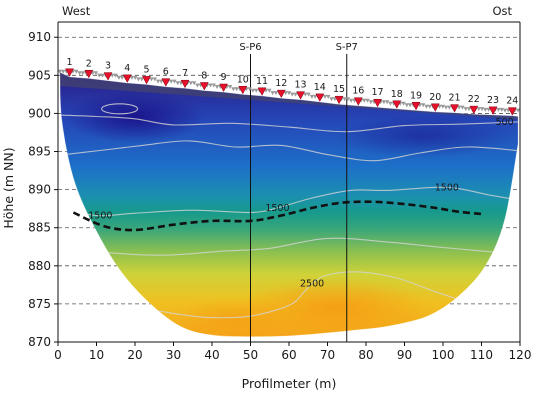 This screenshot has height=400, width=537. Describe the element at coordinates (289, 383) in the screenshot. I see `x-axis-label: Profilmeter (m)` at that location.